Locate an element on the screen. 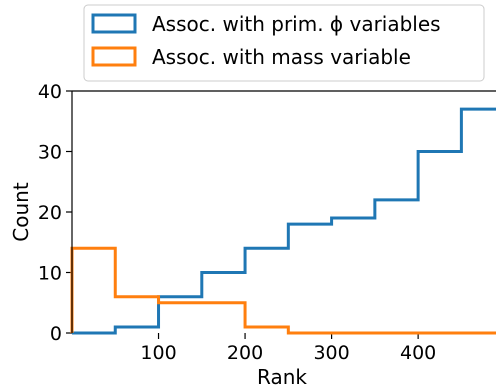  y-tick-label: 20 is located at coordinates (50, 213).